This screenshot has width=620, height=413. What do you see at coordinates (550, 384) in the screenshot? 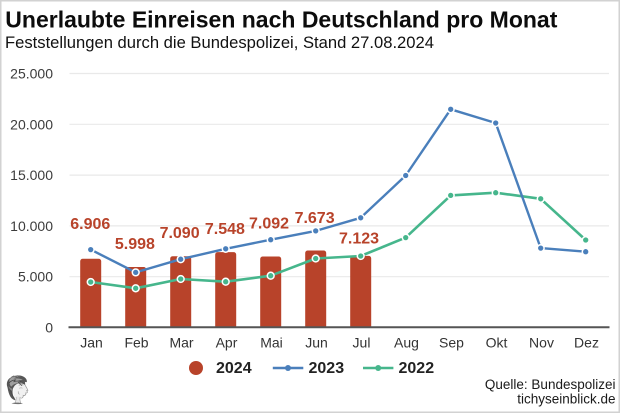
I see `svg-text: Quelle: Bundespolizei` at bounding box center [550, 384].